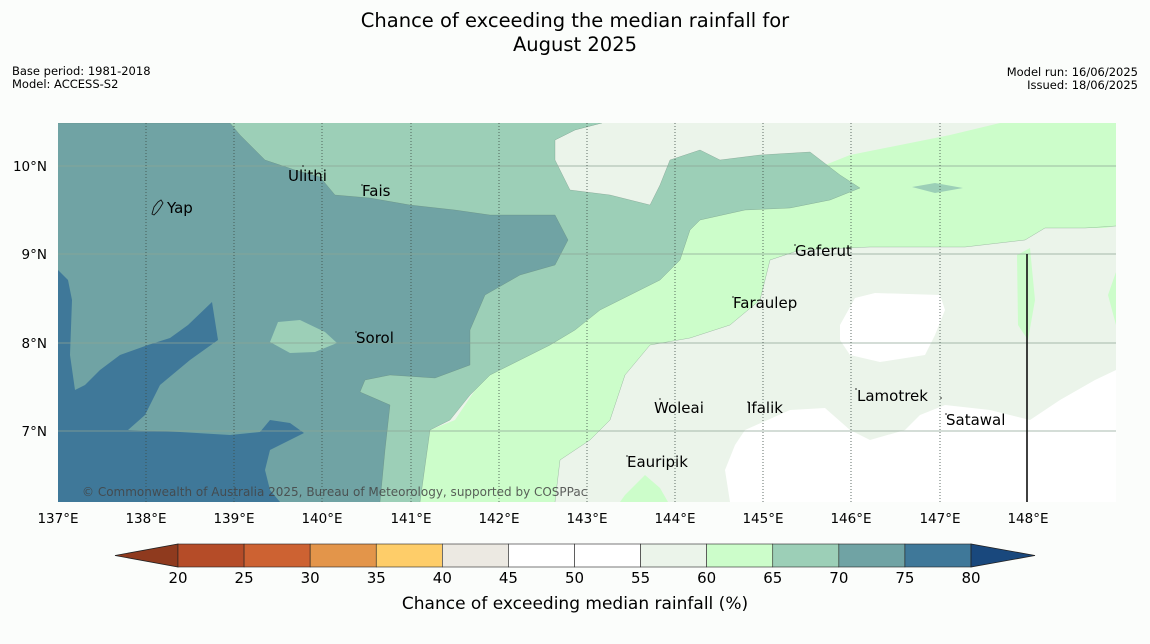 The width and height of the screenshot is (1150, 644). Describe the element at coordinates (1072, 72) in the screenshot. I see `model-run: Model run: 16/06/2025` at that location.